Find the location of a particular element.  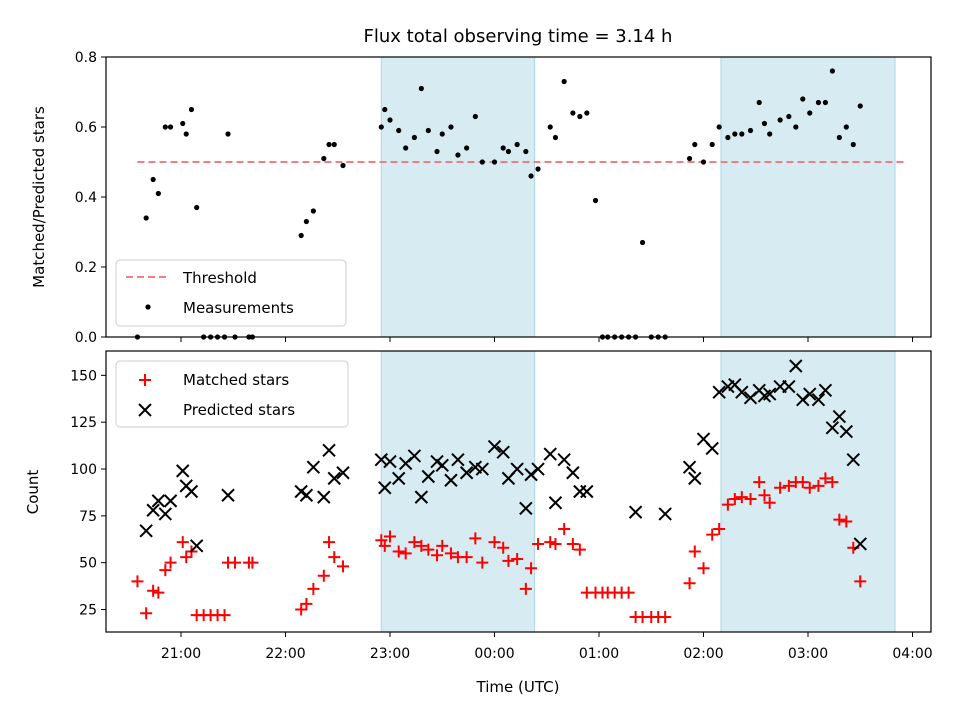

y-tick-label: 25 is located at coordinates (88, 611).